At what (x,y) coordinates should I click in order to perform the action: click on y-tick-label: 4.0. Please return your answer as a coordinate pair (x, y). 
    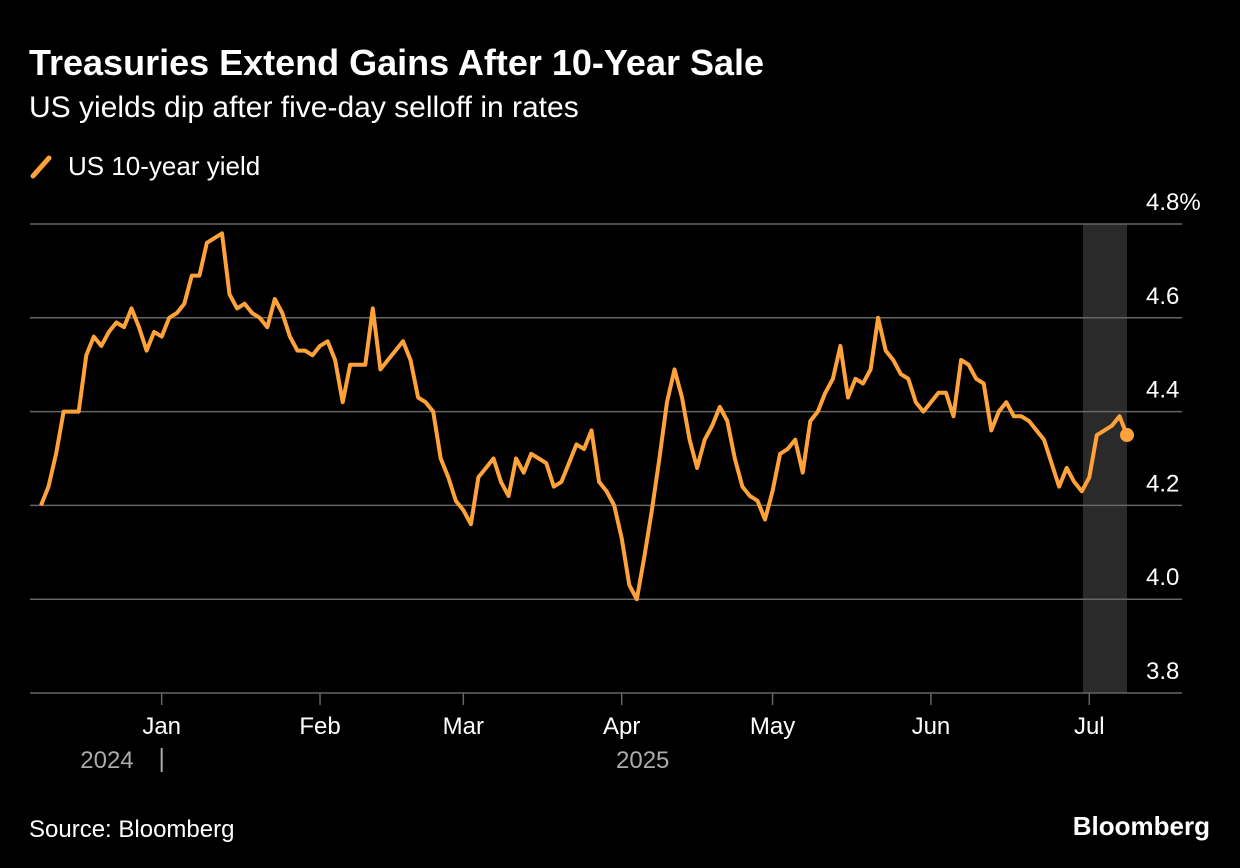
    Looking at the image, I should click on (1162, 577).